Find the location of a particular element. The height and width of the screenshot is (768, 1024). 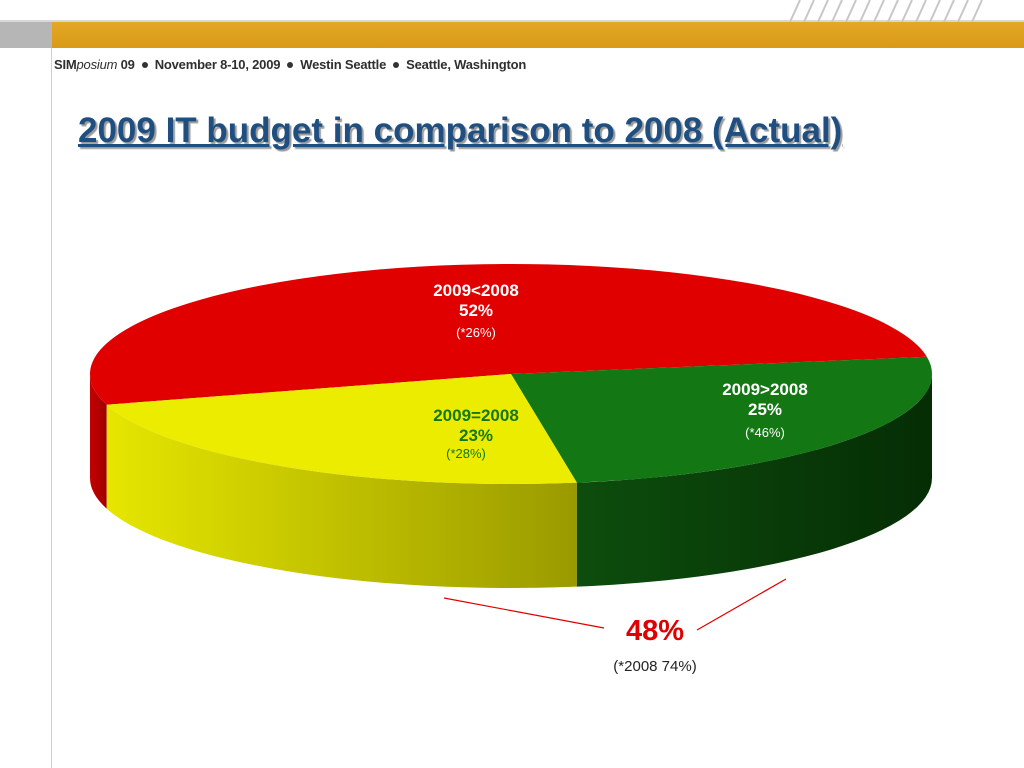

slice-greater-top is located at coordinates (721, 419).